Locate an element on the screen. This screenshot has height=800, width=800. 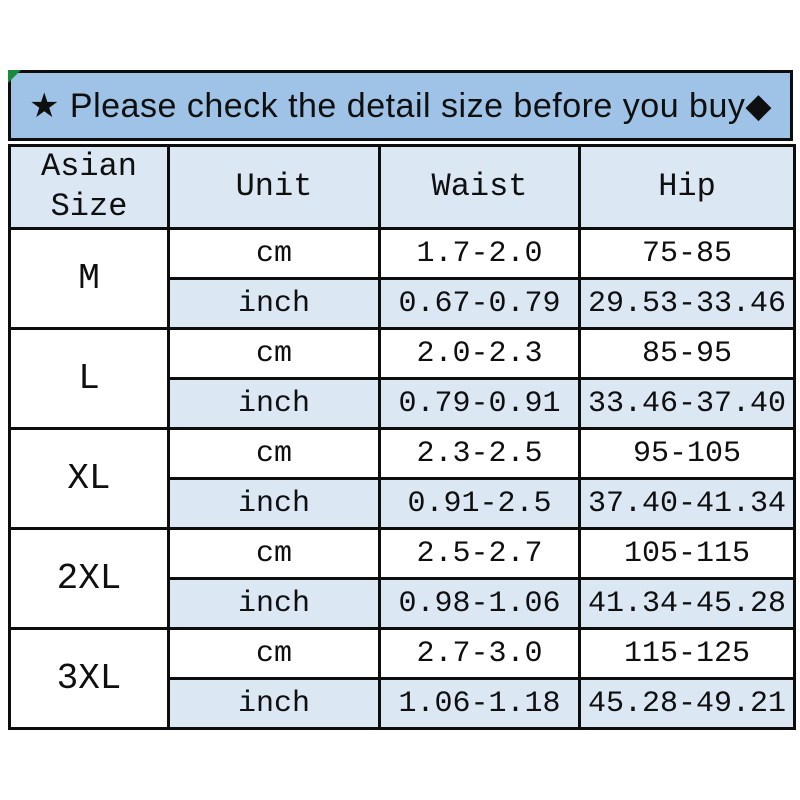
header-asian-size: Asian Size is located at coordinates (89, 187).